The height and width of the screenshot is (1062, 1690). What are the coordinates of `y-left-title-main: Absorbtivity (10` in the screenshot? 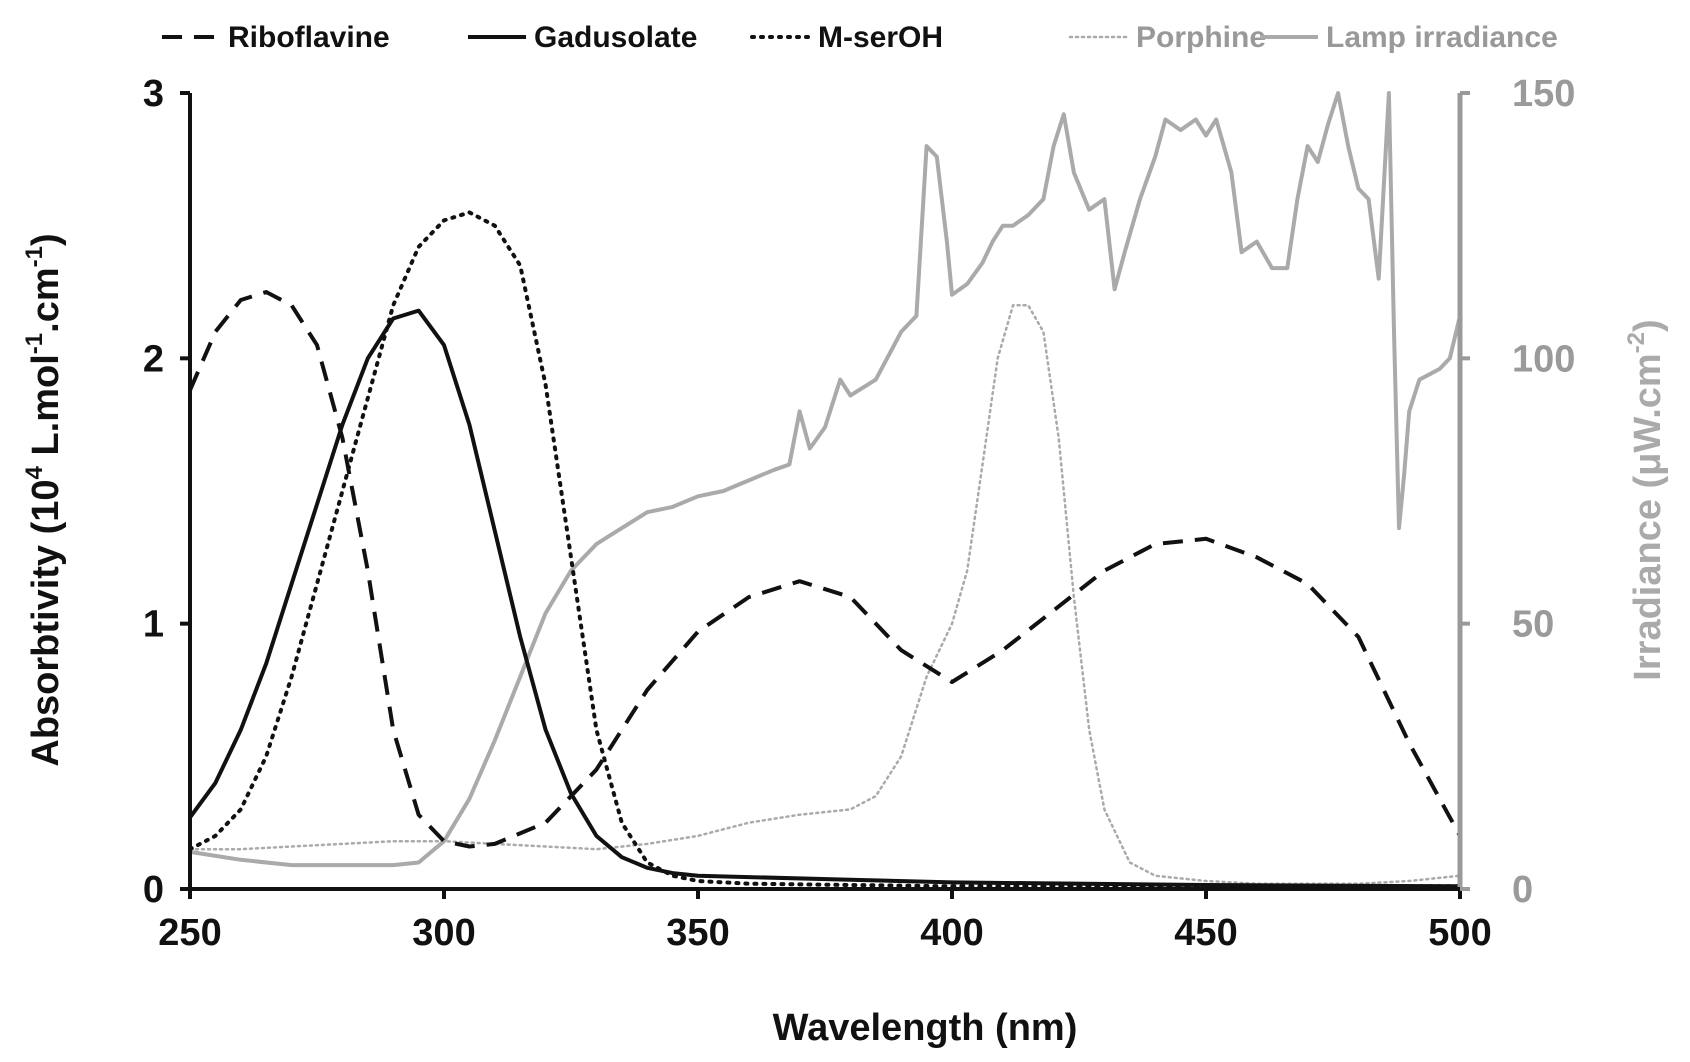 It's located at (46, 622).